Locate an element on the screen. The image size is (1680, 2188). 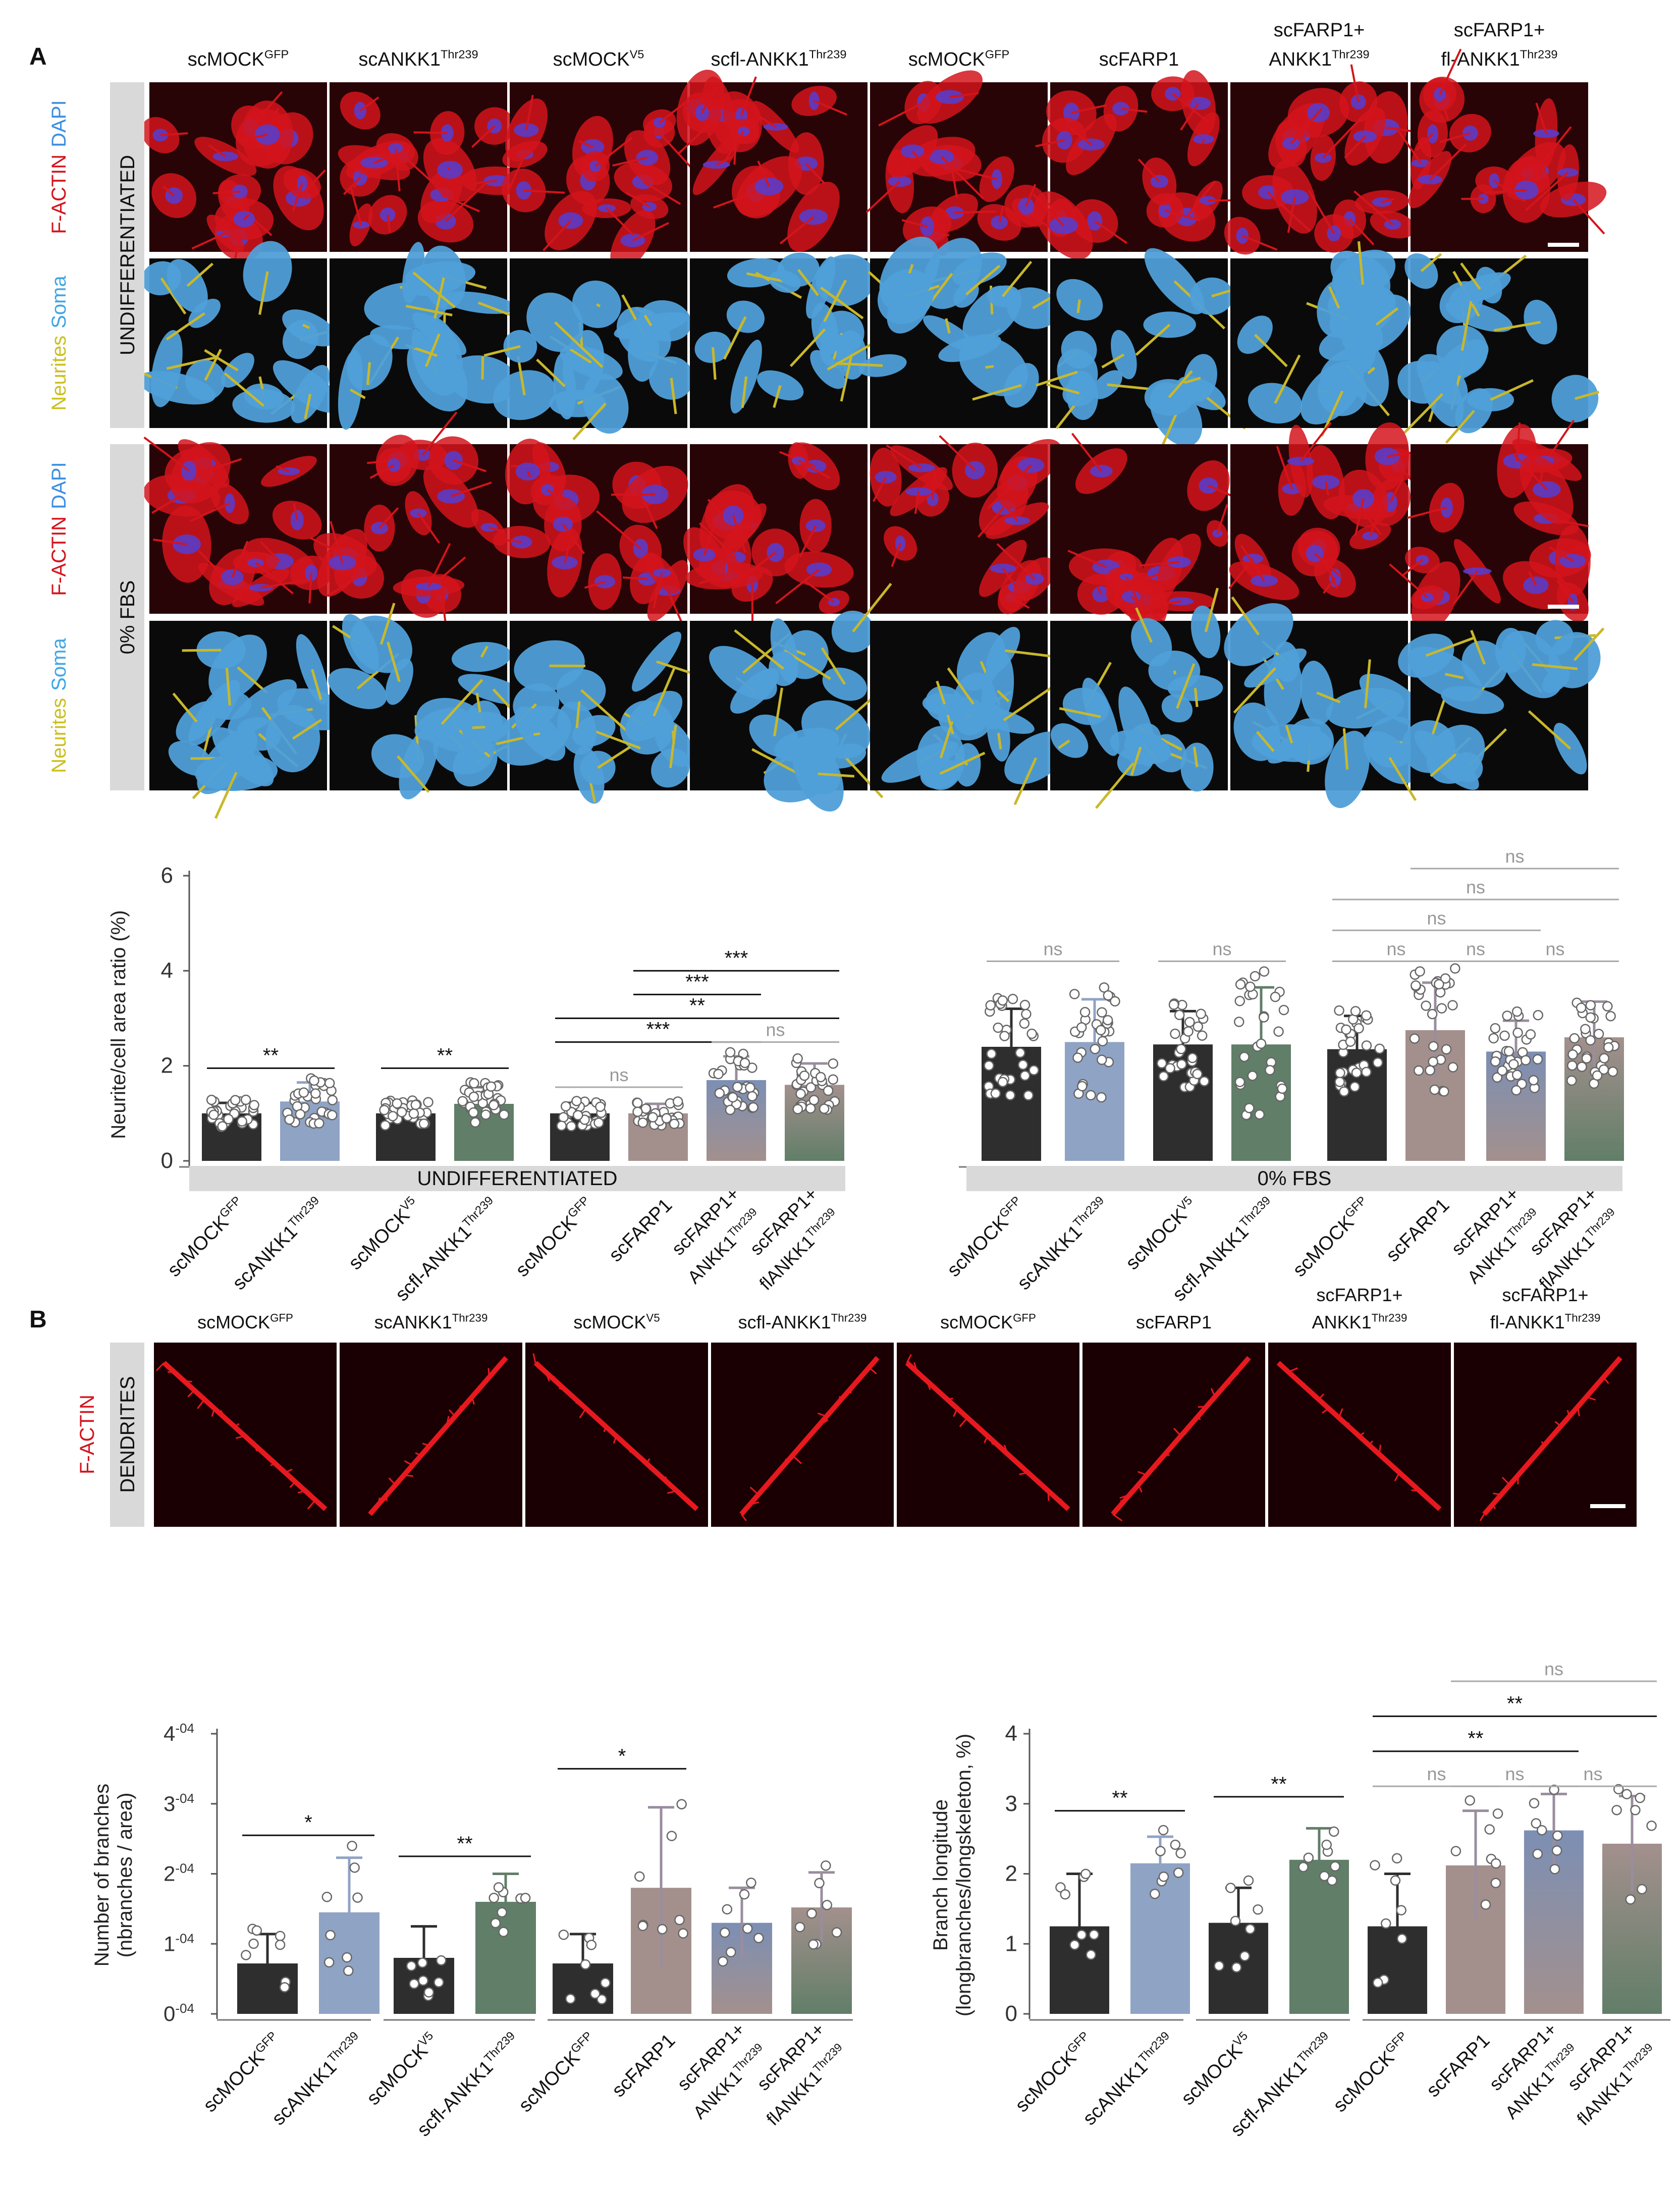
condition-band is located at coordinates (517, 1179).